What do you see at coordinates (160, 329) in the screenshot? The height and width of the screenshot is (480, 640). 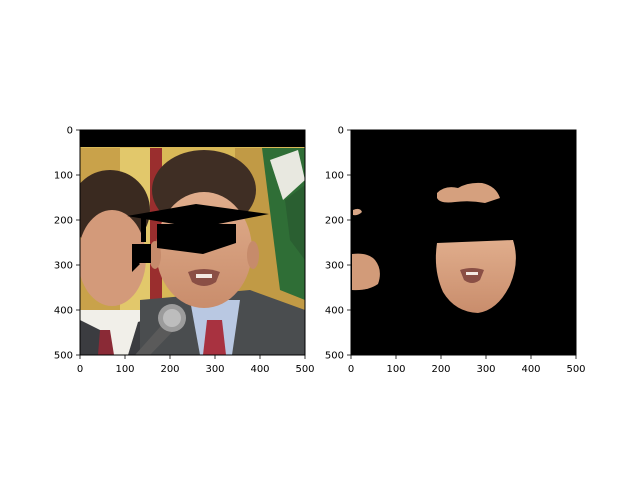 I see `microphone` at bounding box center [160, 329].